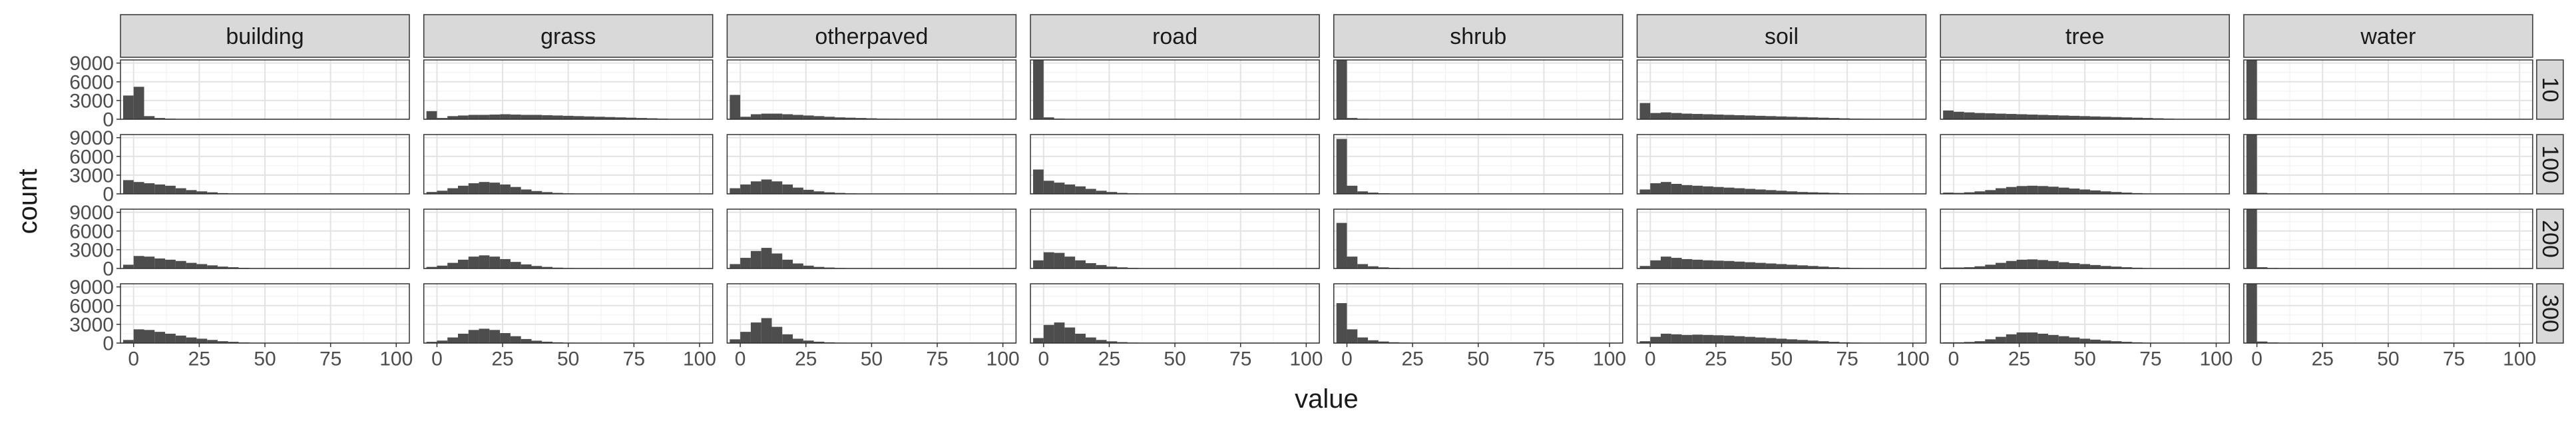 The height and width of the screenshot is (433, 2576). What do you see at coordinates (871, 36) in the screenshot?
I see `column-strip-label: otherpaved` at bounding box center [871, 36].